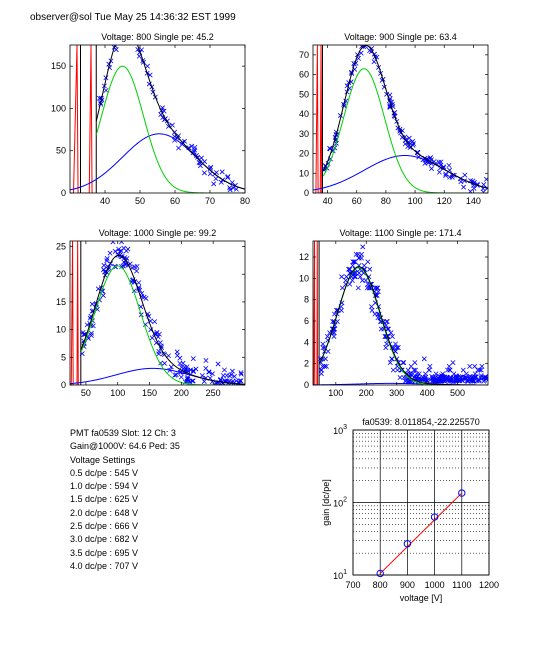 Image resolution: width=540 pixels, height=648 pixels. Describe the element at coordinates (328, 201) in the screenshot. I see `x-tick-label: 40` at that location.